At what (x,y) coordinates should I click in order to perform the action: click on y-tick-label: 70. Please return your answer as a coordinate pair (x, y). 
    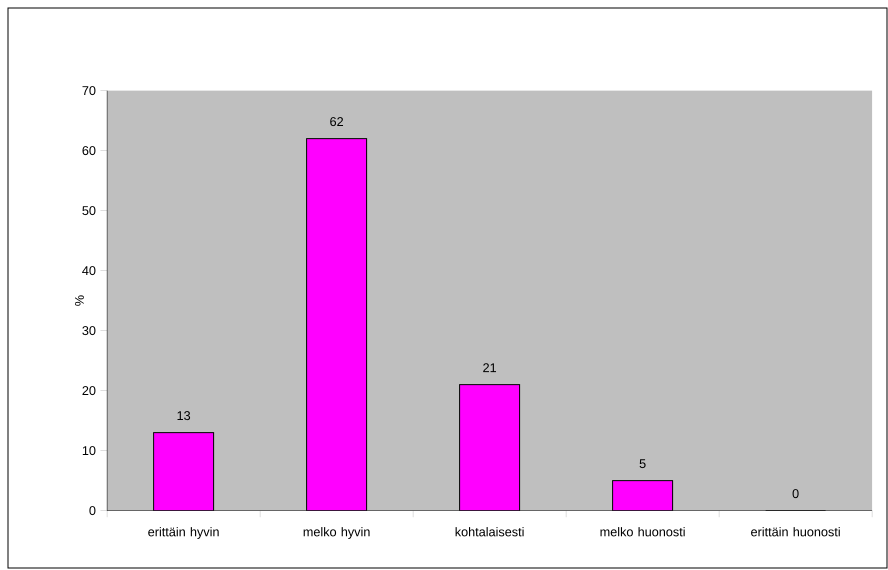
    Looking at the image, I should click on (89, 91).